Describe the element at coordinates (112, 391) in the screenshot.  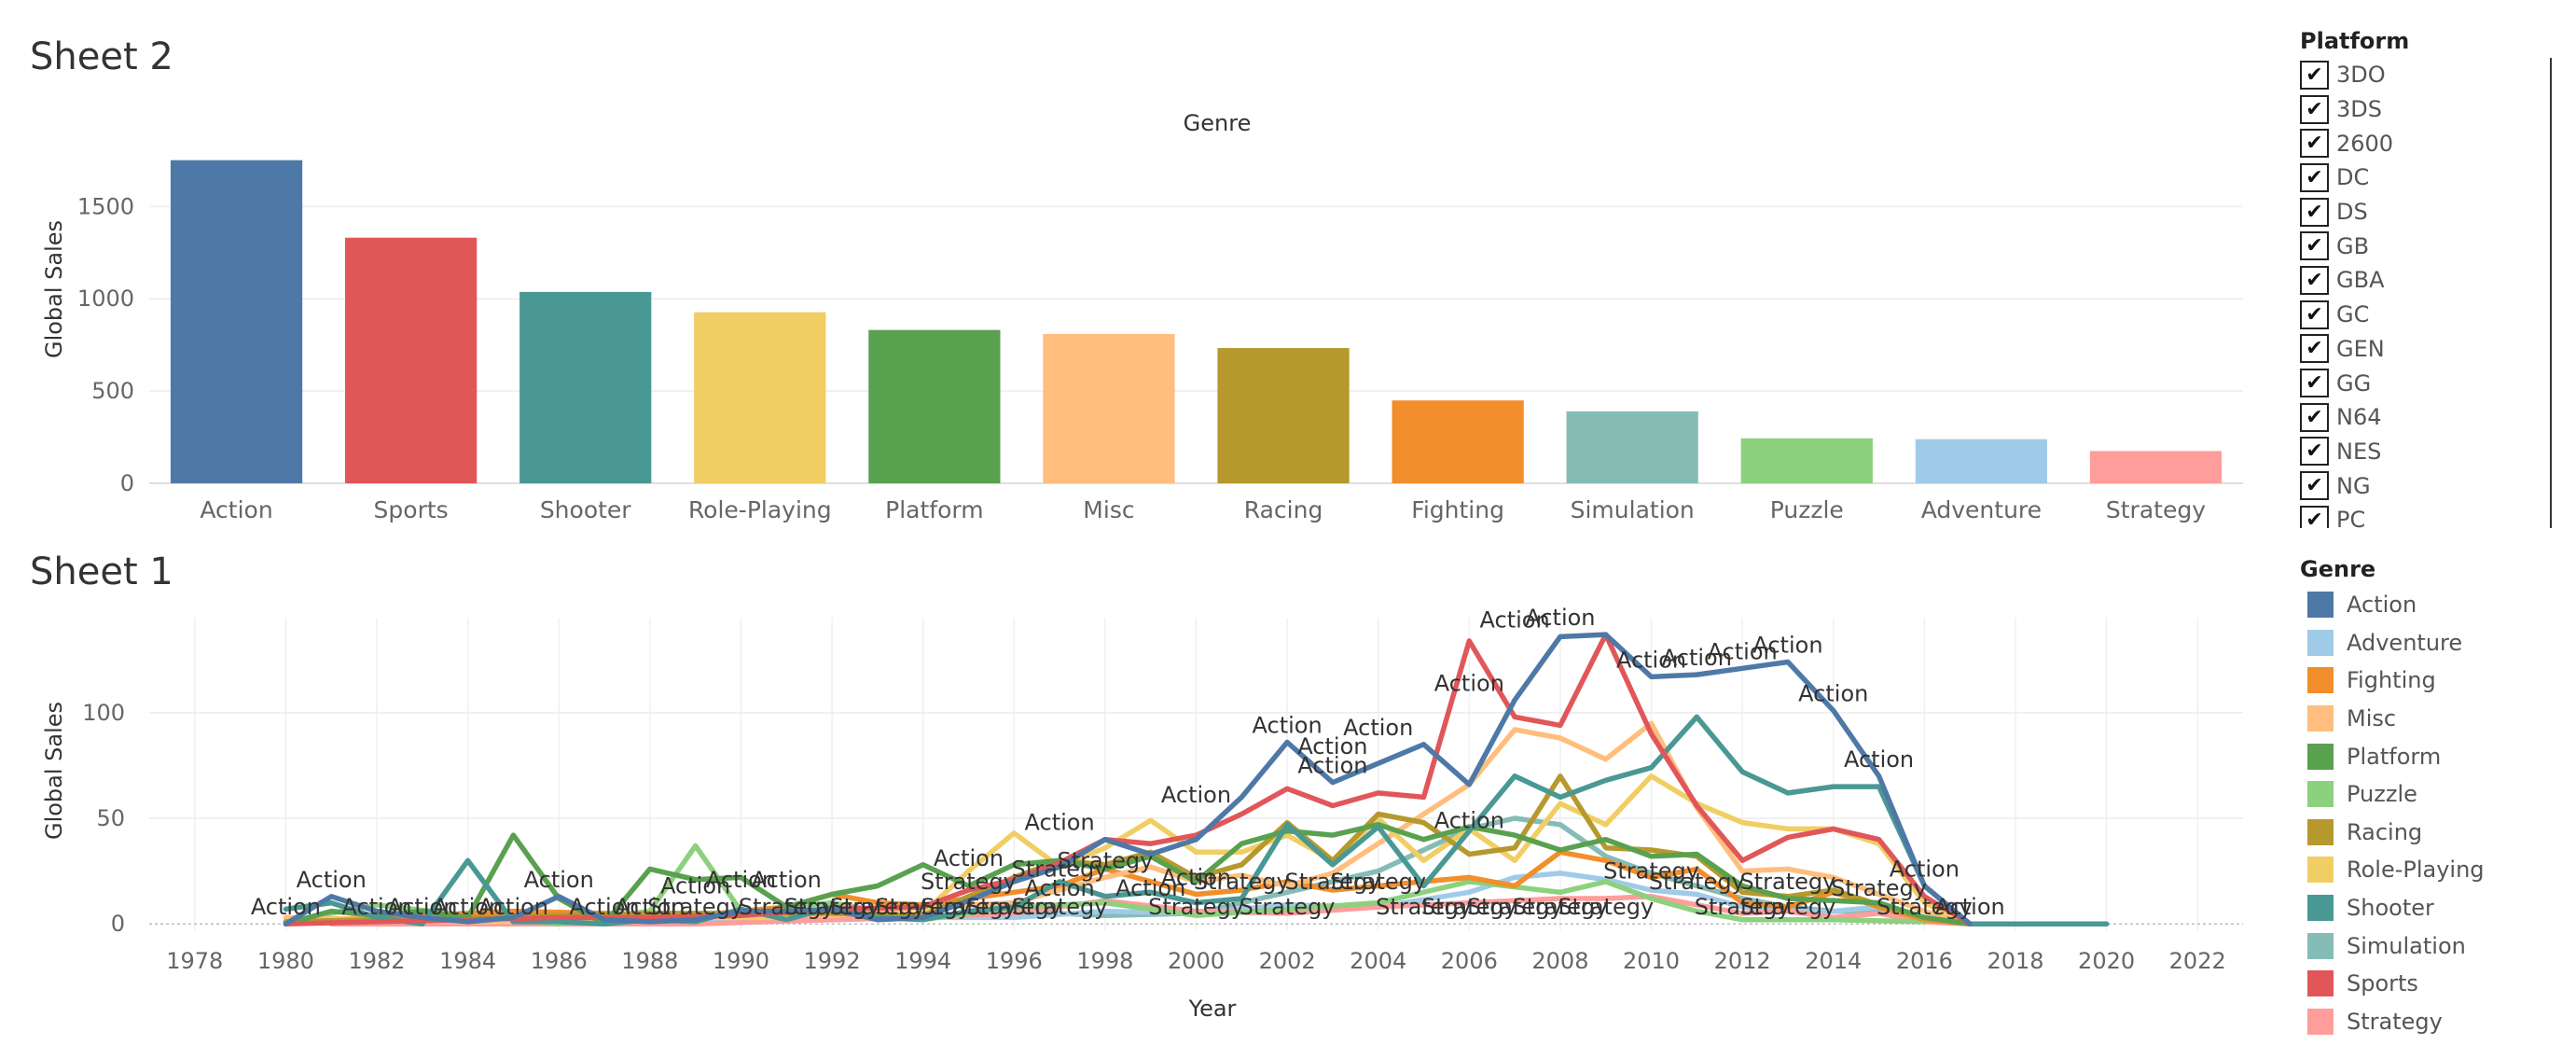
I see `bar-y-tick-label: 500` at that location.